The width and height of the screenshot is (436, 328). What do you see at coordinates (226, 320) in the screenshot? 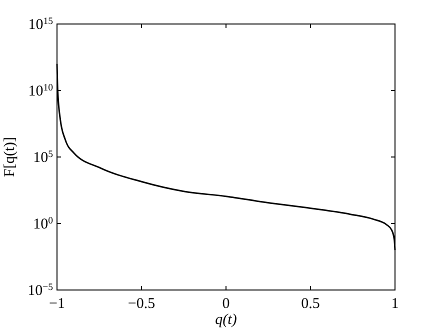
I see `x-axis-title: q(t)` at bounding box center [226, 320].